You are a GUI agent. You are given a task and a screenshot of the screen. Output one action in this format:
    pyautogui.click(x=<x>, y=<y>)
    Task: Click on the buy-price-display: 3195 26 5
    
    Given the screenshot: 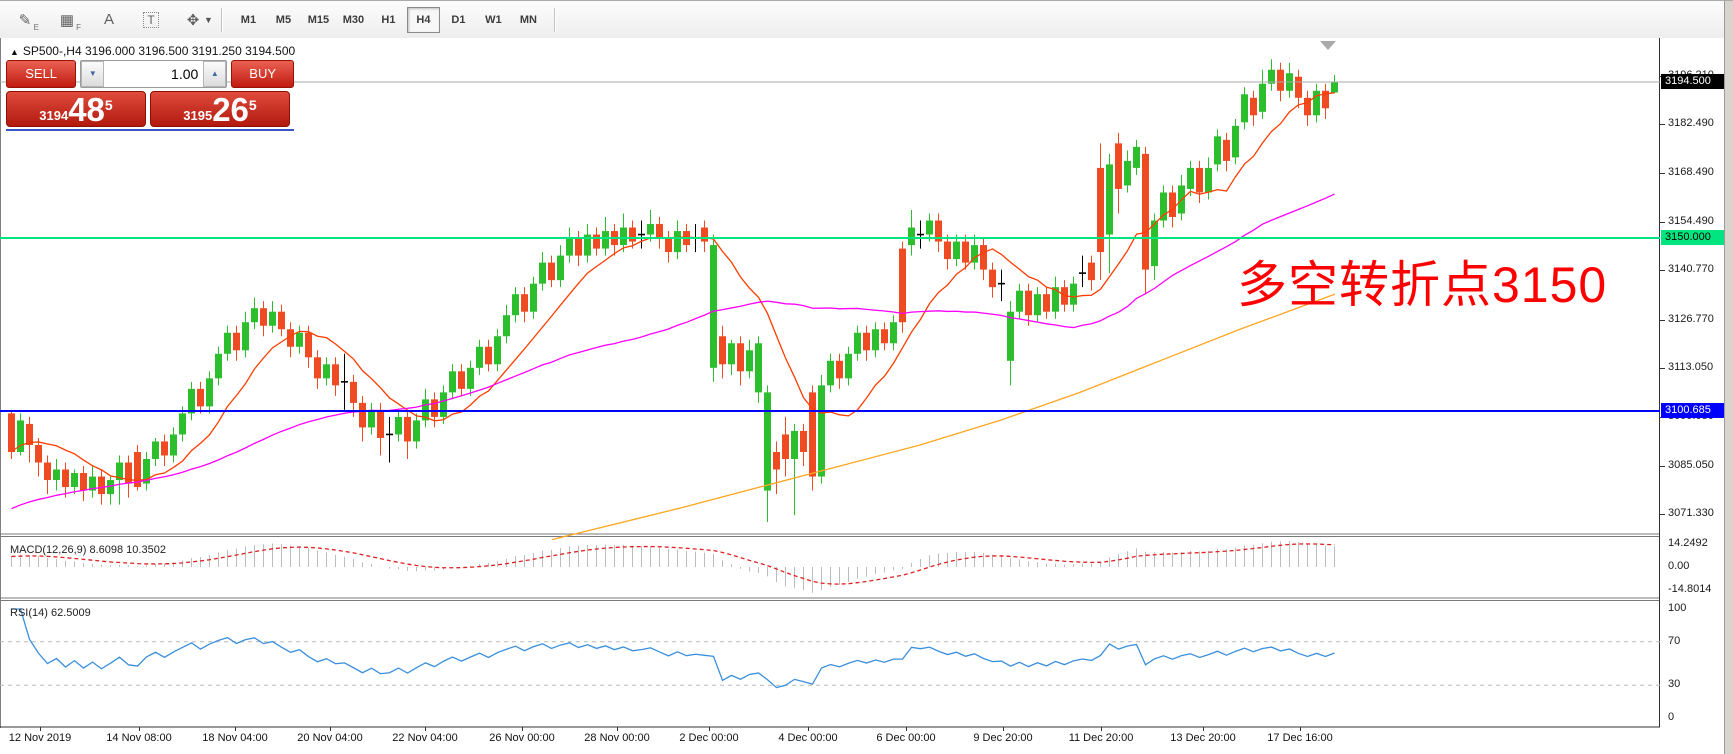 What is the action you would take?
    pyautogui.click(x=220, y=109)
    